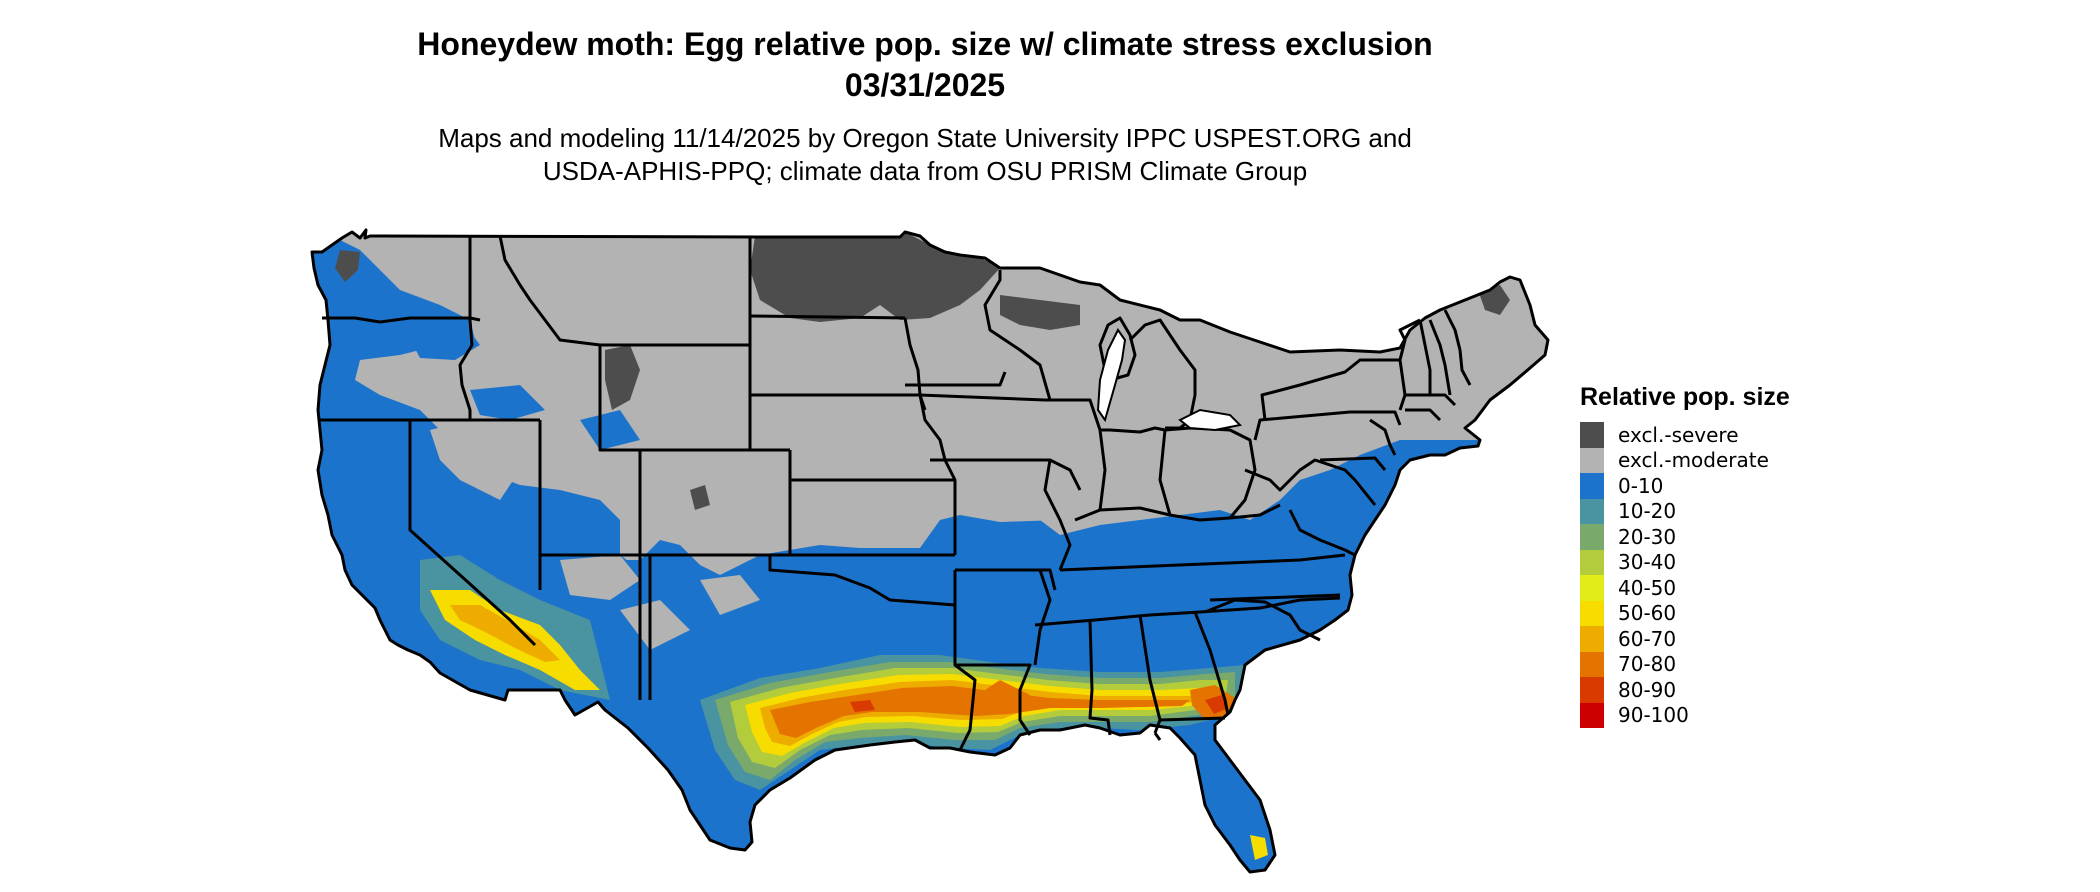 The image size is (2100, 892). I want to click on legend-item: 70-80, so click(1710, 664).